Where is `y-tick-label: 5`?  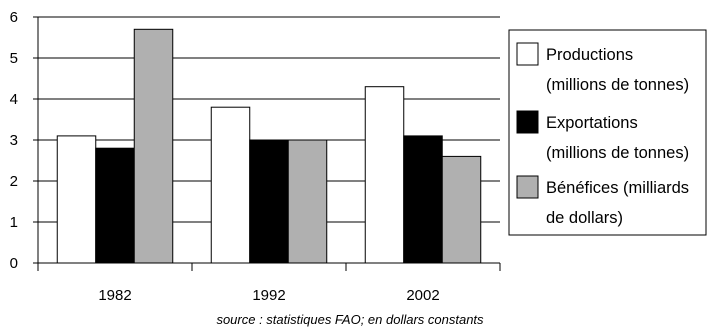
y-tick-label: 5 is located at coordinates (14, 58).